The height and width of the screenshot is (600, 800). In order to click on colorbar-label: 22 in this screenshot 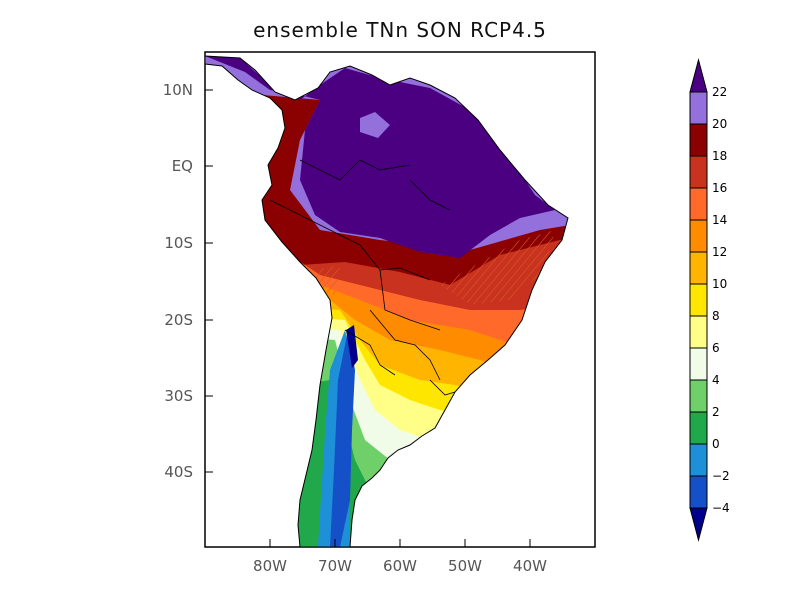, I will do `click(719, 92)`.